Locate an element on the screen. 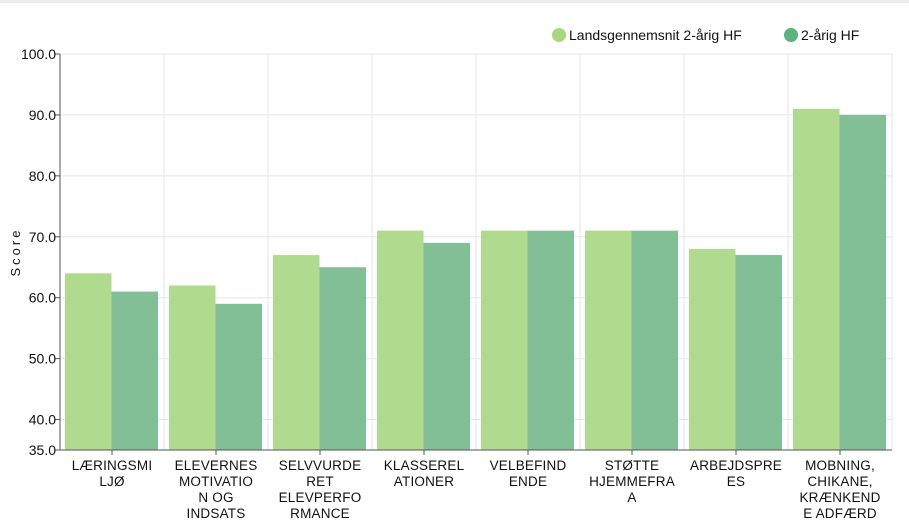 The image size is (909, 523). x-category-label-line: RET is located at coordinates (320, 481).